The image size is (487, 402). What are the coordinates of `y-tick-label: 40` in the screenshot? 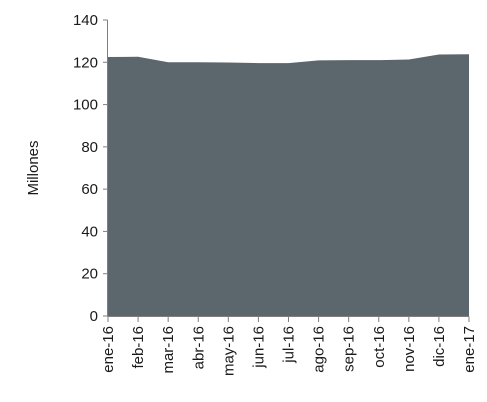 It's located at (89, 231).